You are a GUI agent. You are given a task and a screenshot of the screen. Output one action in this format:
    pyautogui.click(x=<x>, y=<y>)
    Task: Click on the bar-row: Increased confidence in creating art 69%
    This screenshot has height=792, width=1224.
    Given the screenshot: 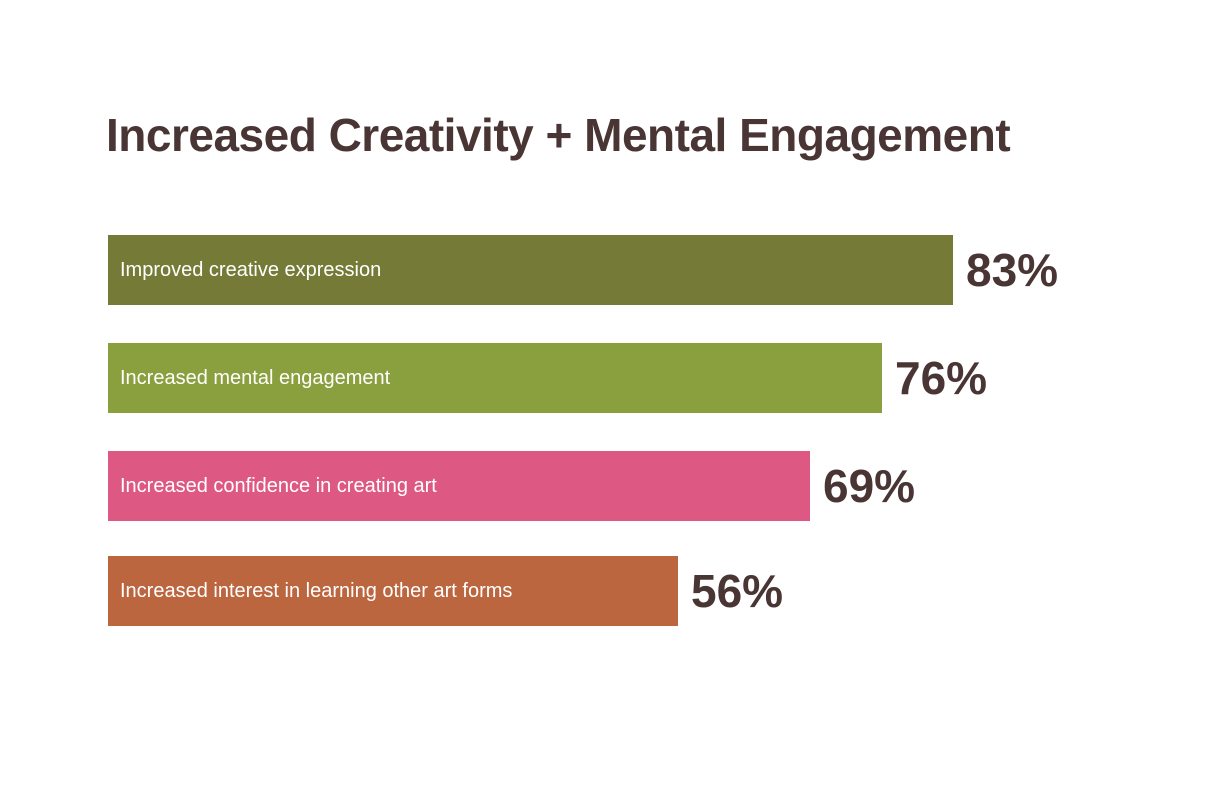 What is the action you would take?
    pyautogui.click(x=638, y=486)
    